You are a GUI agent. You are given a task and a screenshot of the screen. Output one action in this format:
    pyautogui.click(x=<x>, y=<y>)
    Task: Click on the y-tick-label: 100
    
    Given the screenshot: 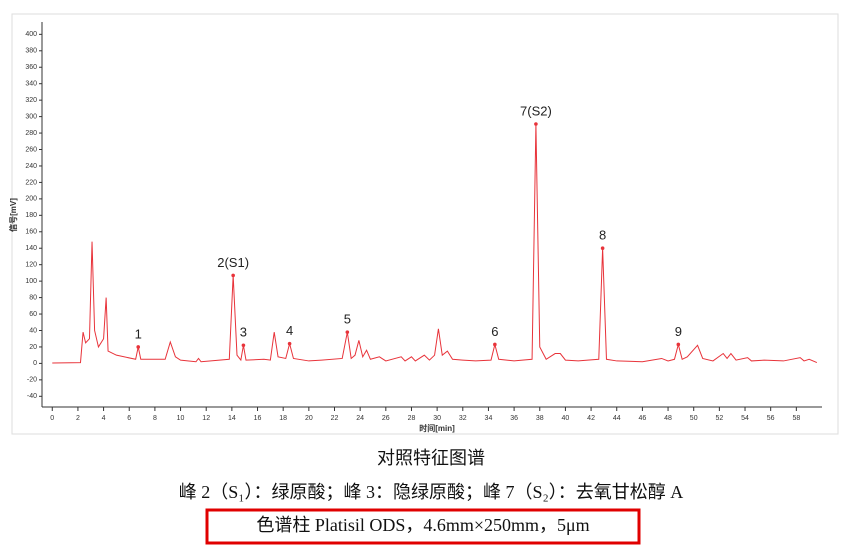 What is the action you would take?
    pyautogui.click(x=31, y=281)
    